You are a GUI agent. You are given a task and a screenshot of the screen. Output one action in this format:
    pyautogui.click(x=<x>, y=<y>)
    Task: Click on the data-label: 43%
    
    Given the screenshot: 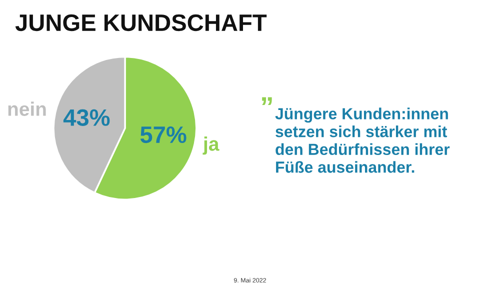 What is the action you would take?
    pyautogui.click(x=86, y=117)
    